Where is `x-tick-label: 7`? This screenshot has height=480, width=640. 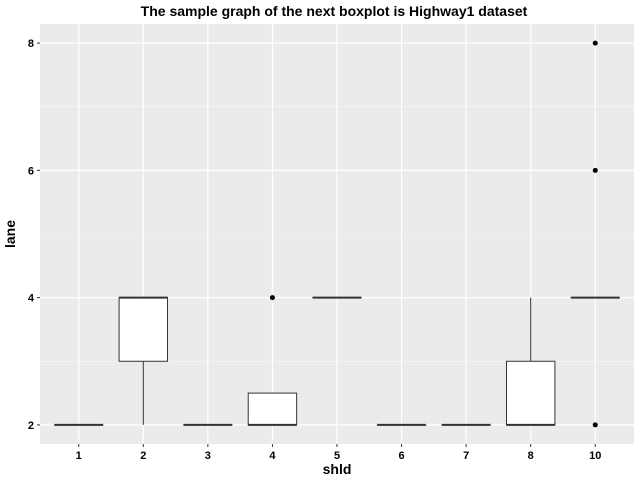
x-tick-label: 7 is located at coordinates (466, 456).